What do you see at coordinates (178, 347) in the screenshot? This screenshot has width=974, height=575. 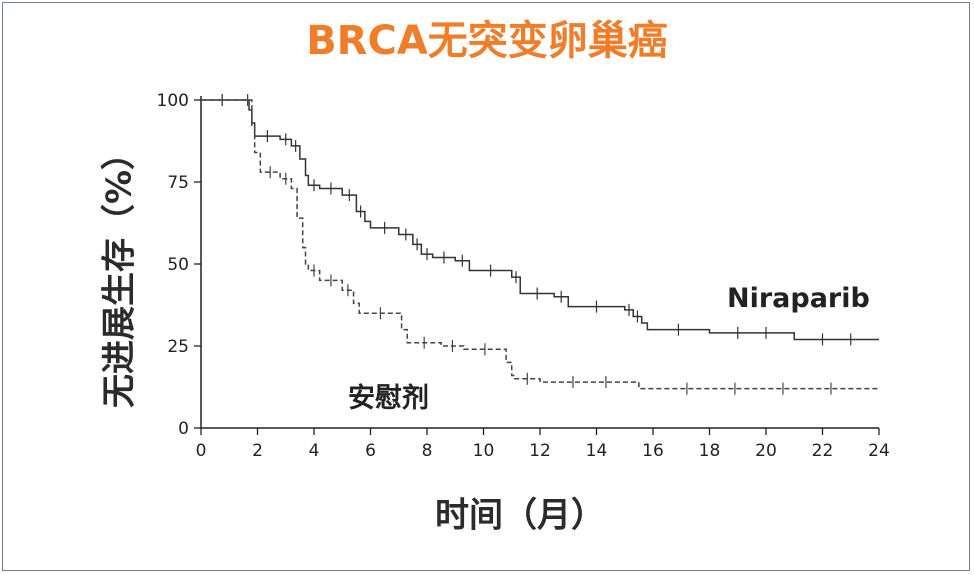 I see `y-tick-label: 25` at bounding box center [178, 347].